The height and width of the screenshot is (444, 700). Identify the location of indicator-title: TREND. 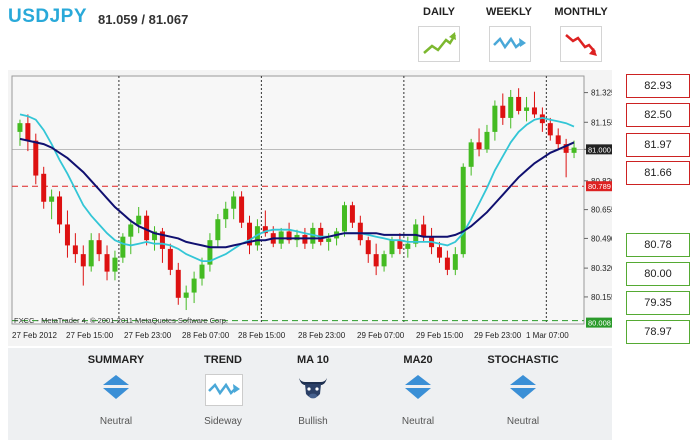
(223, 360).